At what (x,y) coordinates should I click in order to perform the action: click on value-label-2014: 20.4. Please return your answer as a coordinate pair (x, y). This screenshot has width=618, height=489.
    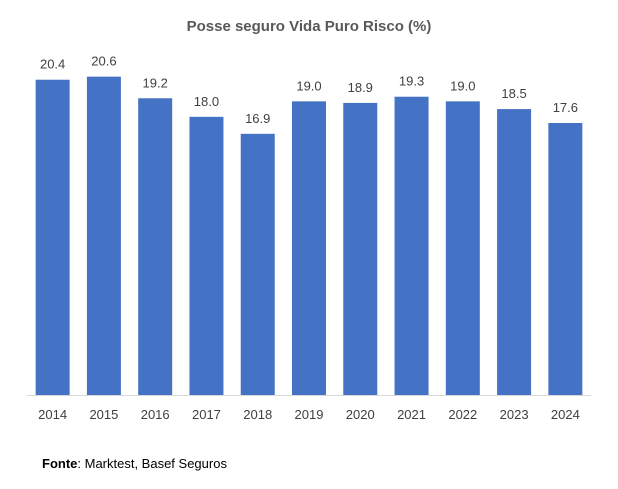
    Looking at the image, I should click on (52, 64).